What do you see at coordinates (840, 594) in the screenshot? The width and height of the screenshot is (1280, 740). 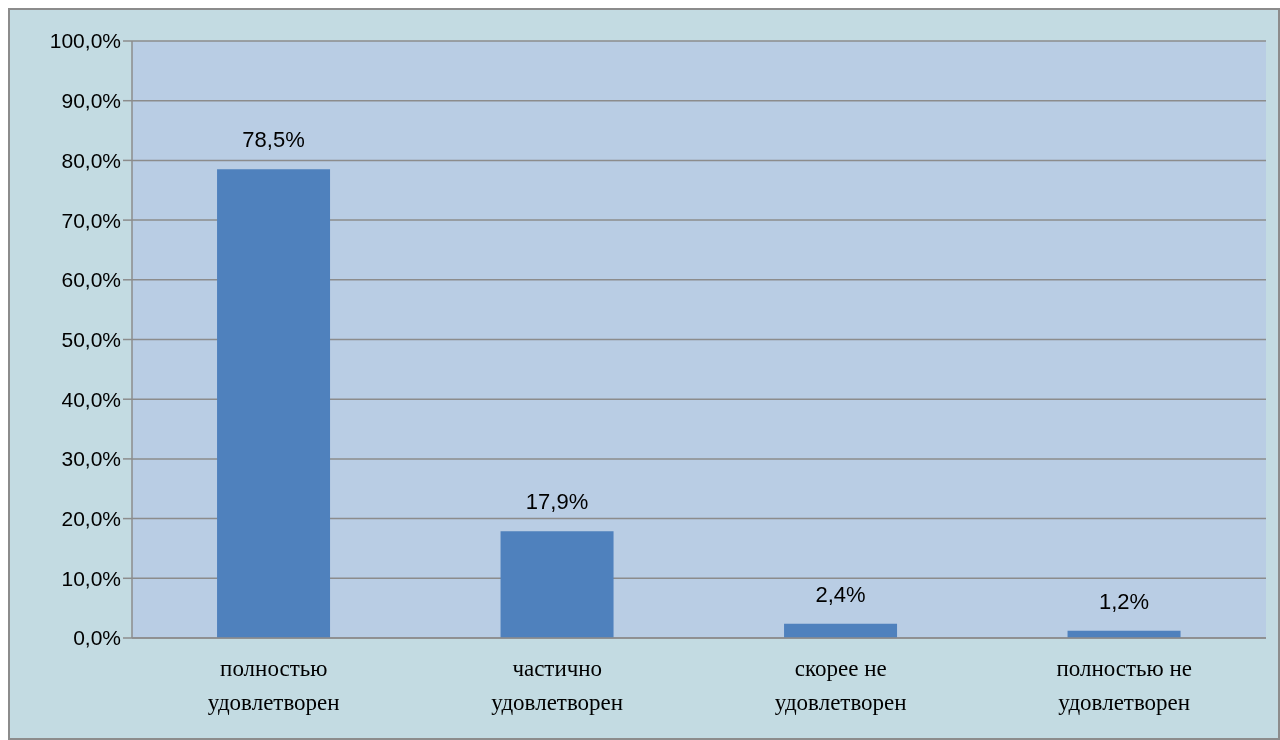 I see `data-label: 2,4%` at bounding box center [840, 594].